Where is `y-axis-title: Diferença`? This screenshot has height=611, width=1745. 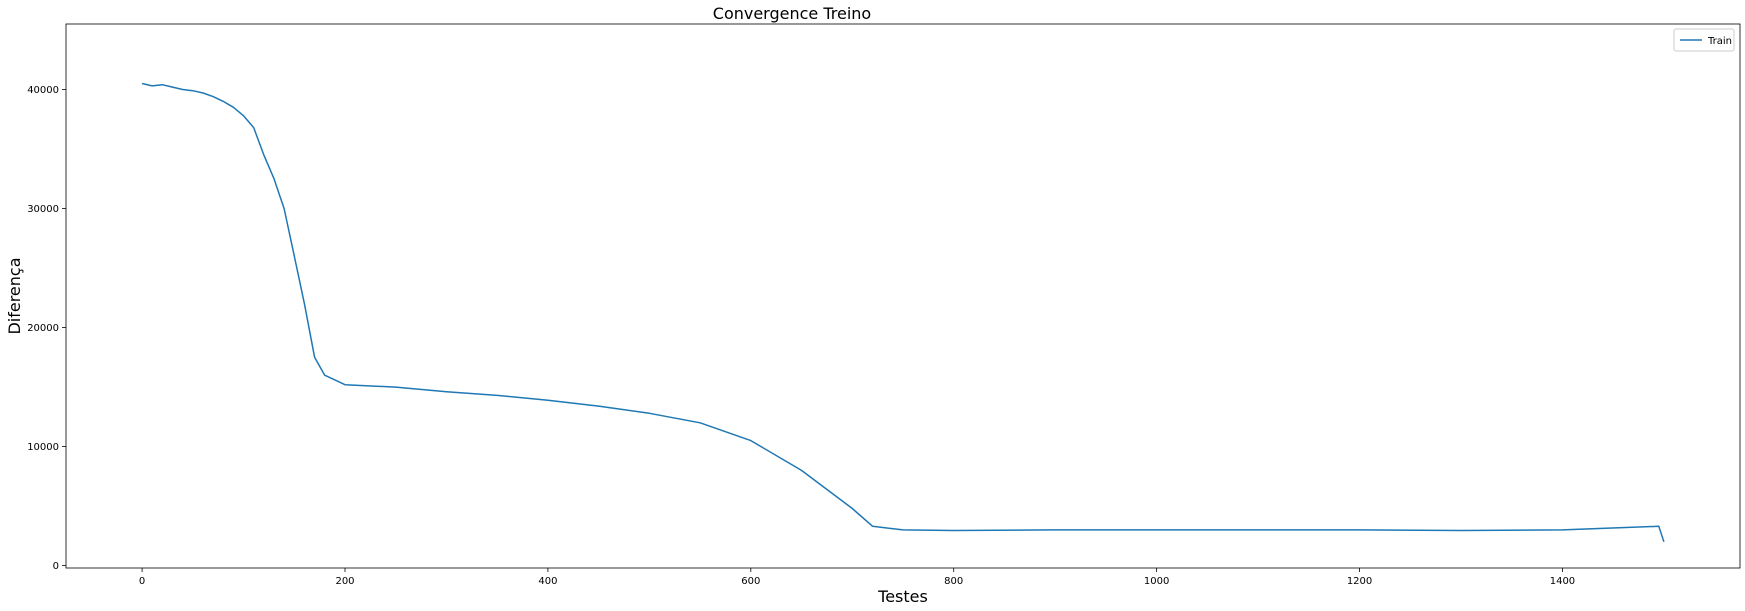
y-axis-title: Diferença is located at coordinates (14, 295).